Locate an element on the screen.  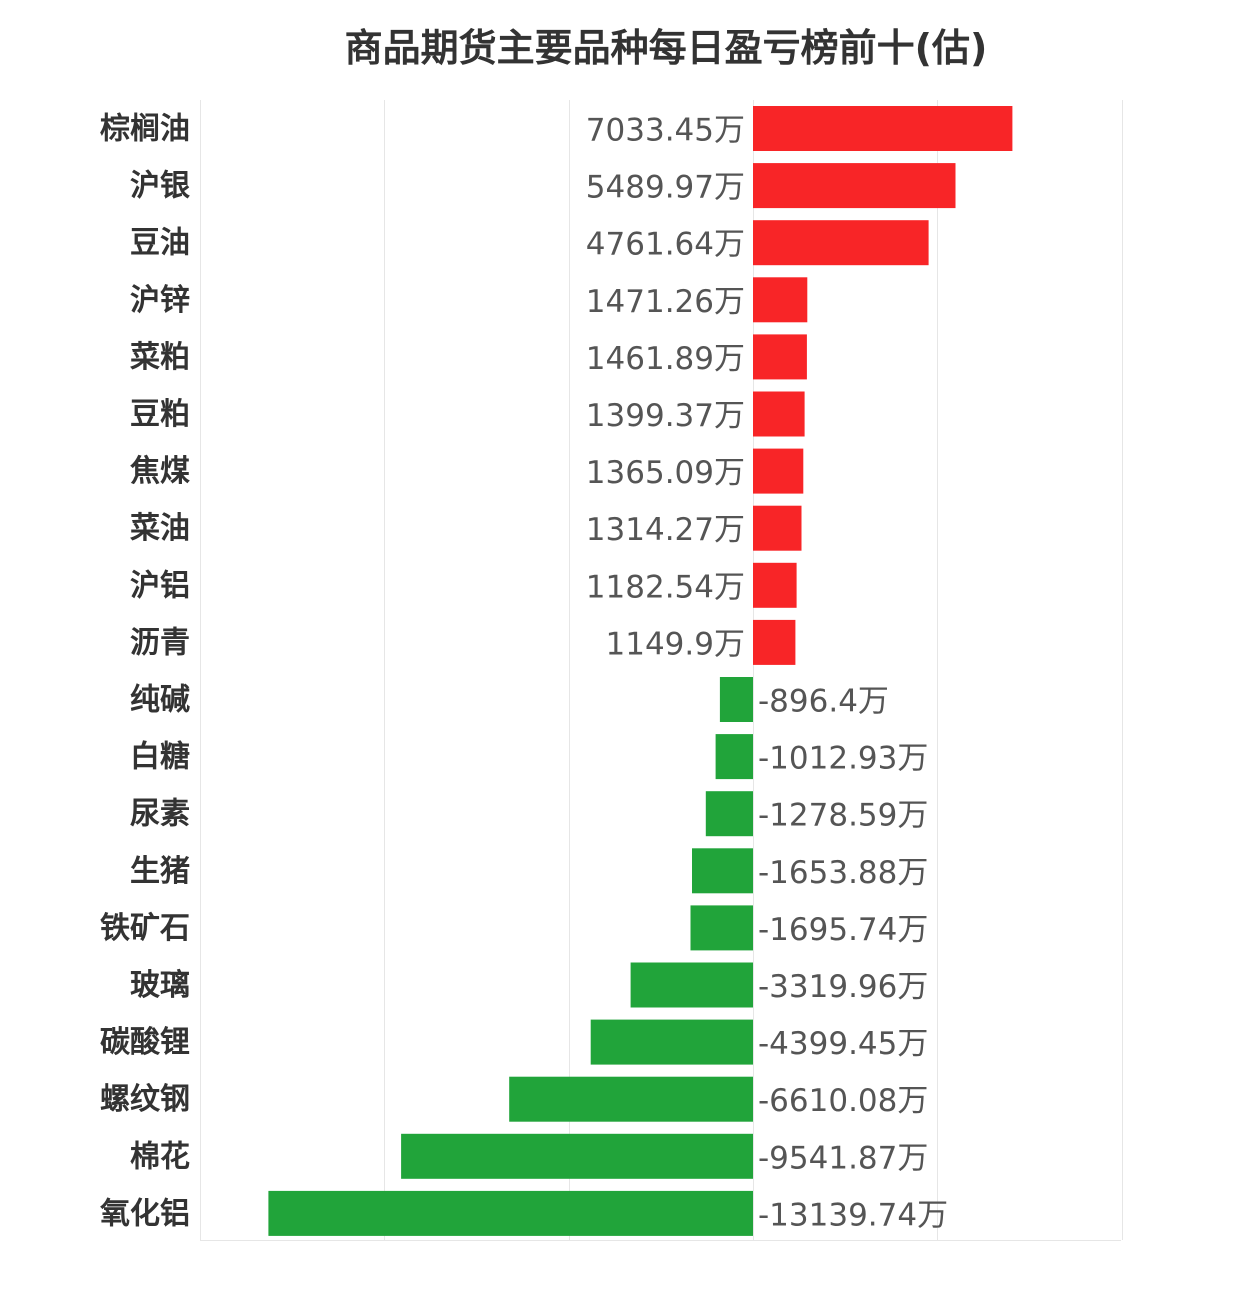
category-label: 沪银 is located at coordinates (160, 186).